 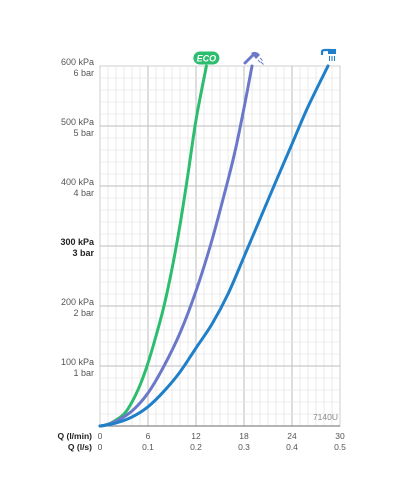 I want to click on series-icons: ECO, so click(x=264, y=56).